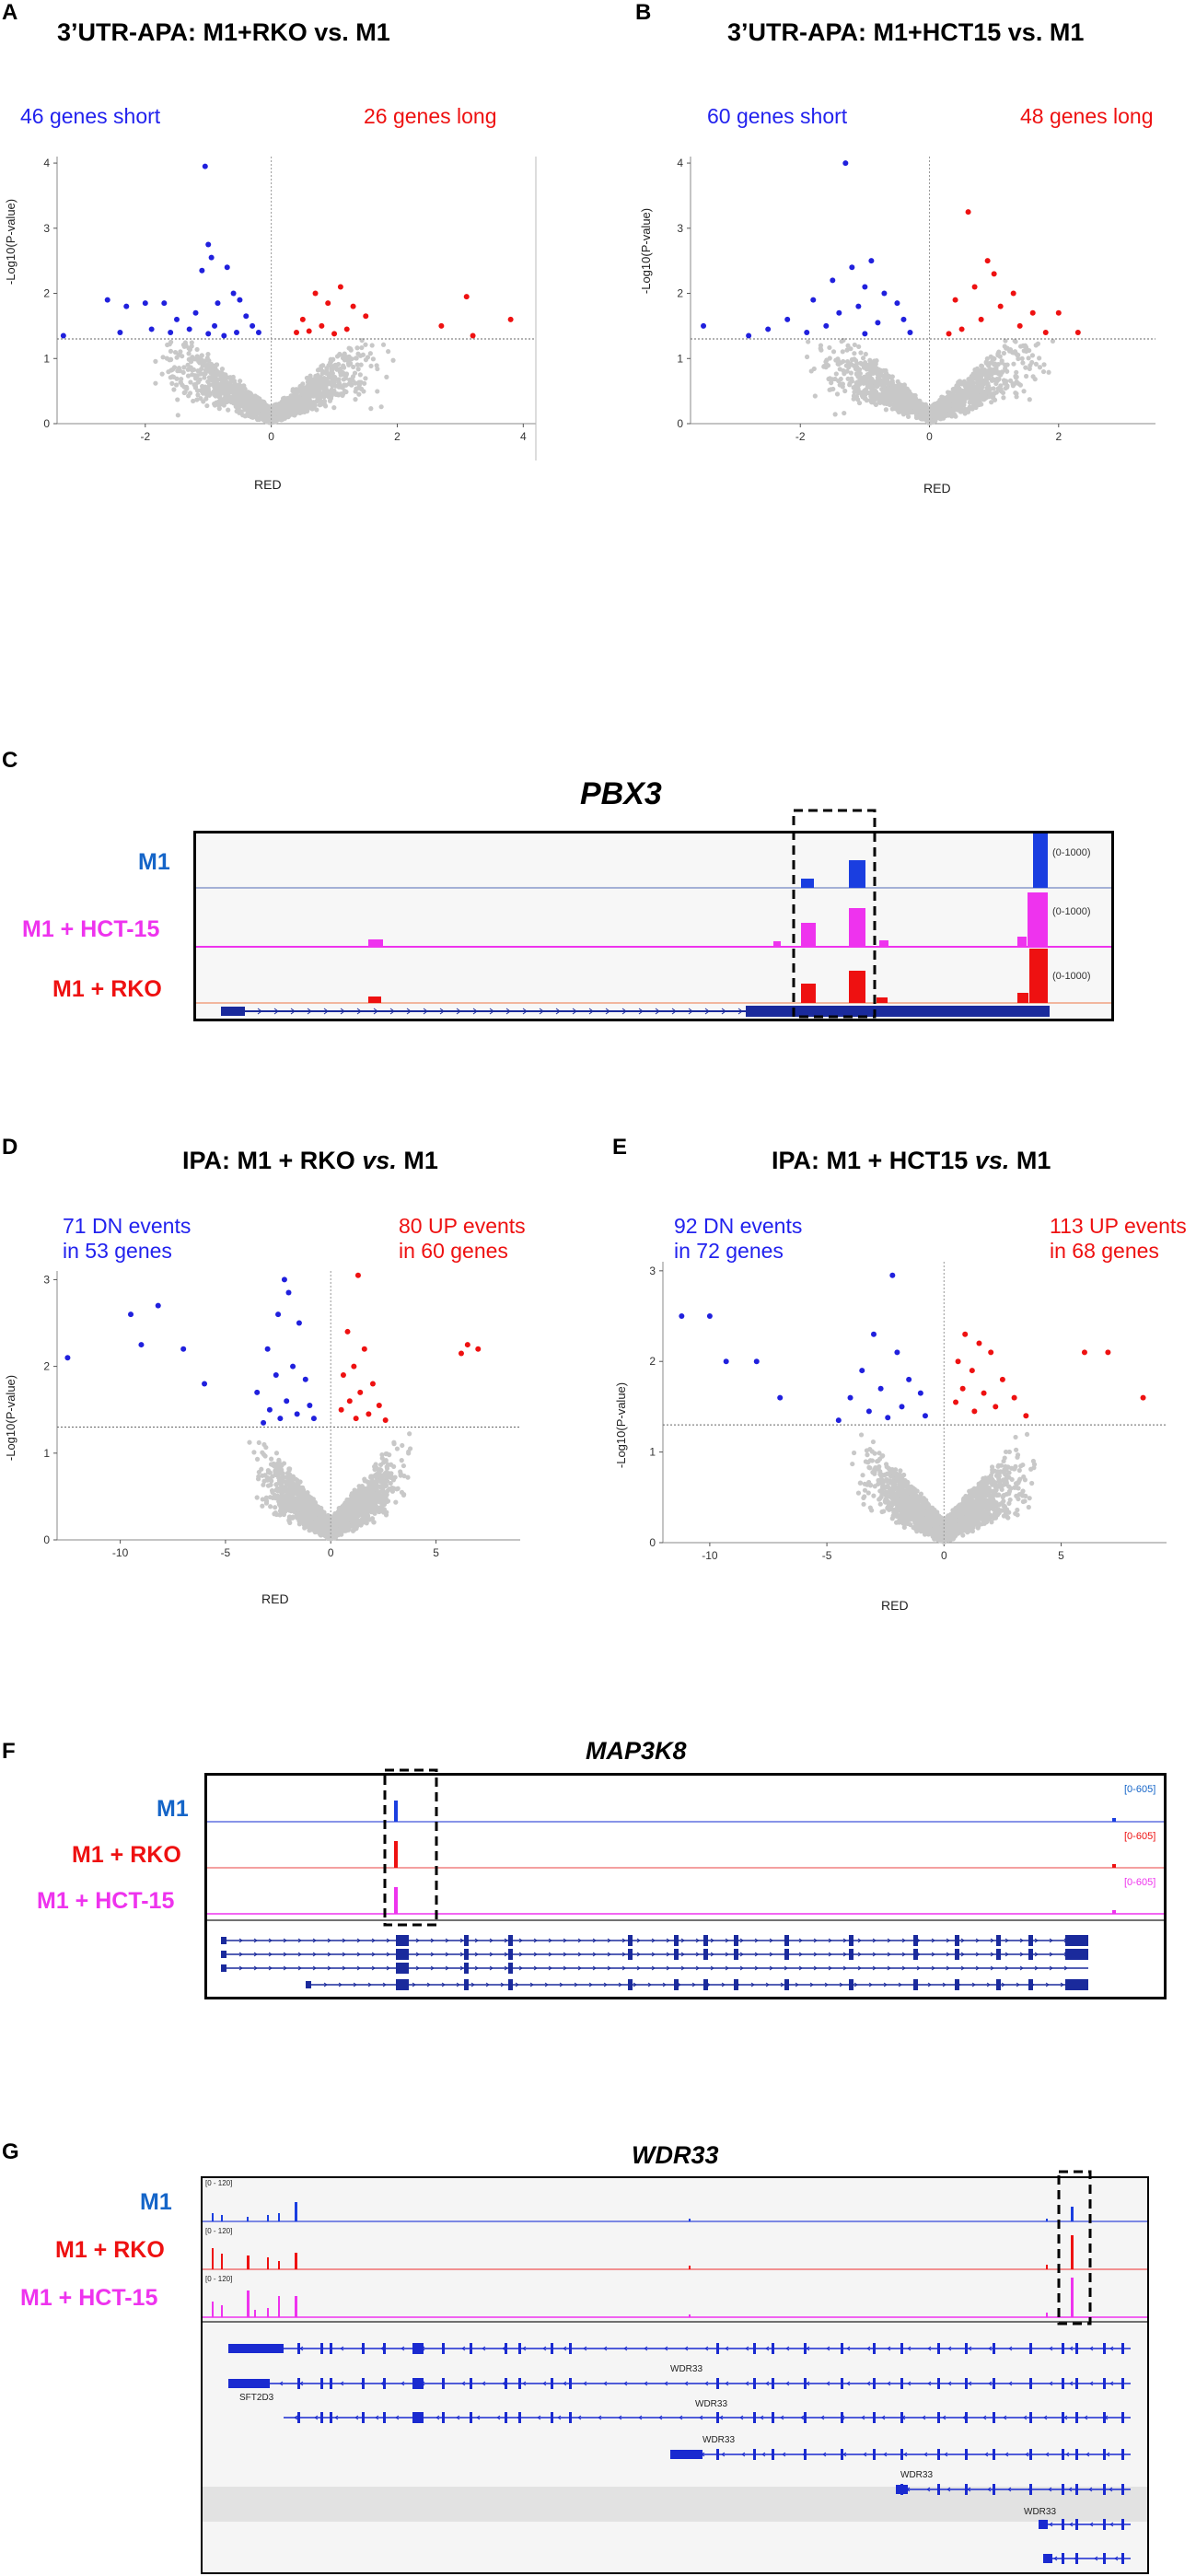 The height and width of the screenshot is (2576, 1196). What do you see at coordinates (1087, 116) in the screenshot?
I see `panel-b-long-count: 48 genes long` at bounding box center [1087, 116].